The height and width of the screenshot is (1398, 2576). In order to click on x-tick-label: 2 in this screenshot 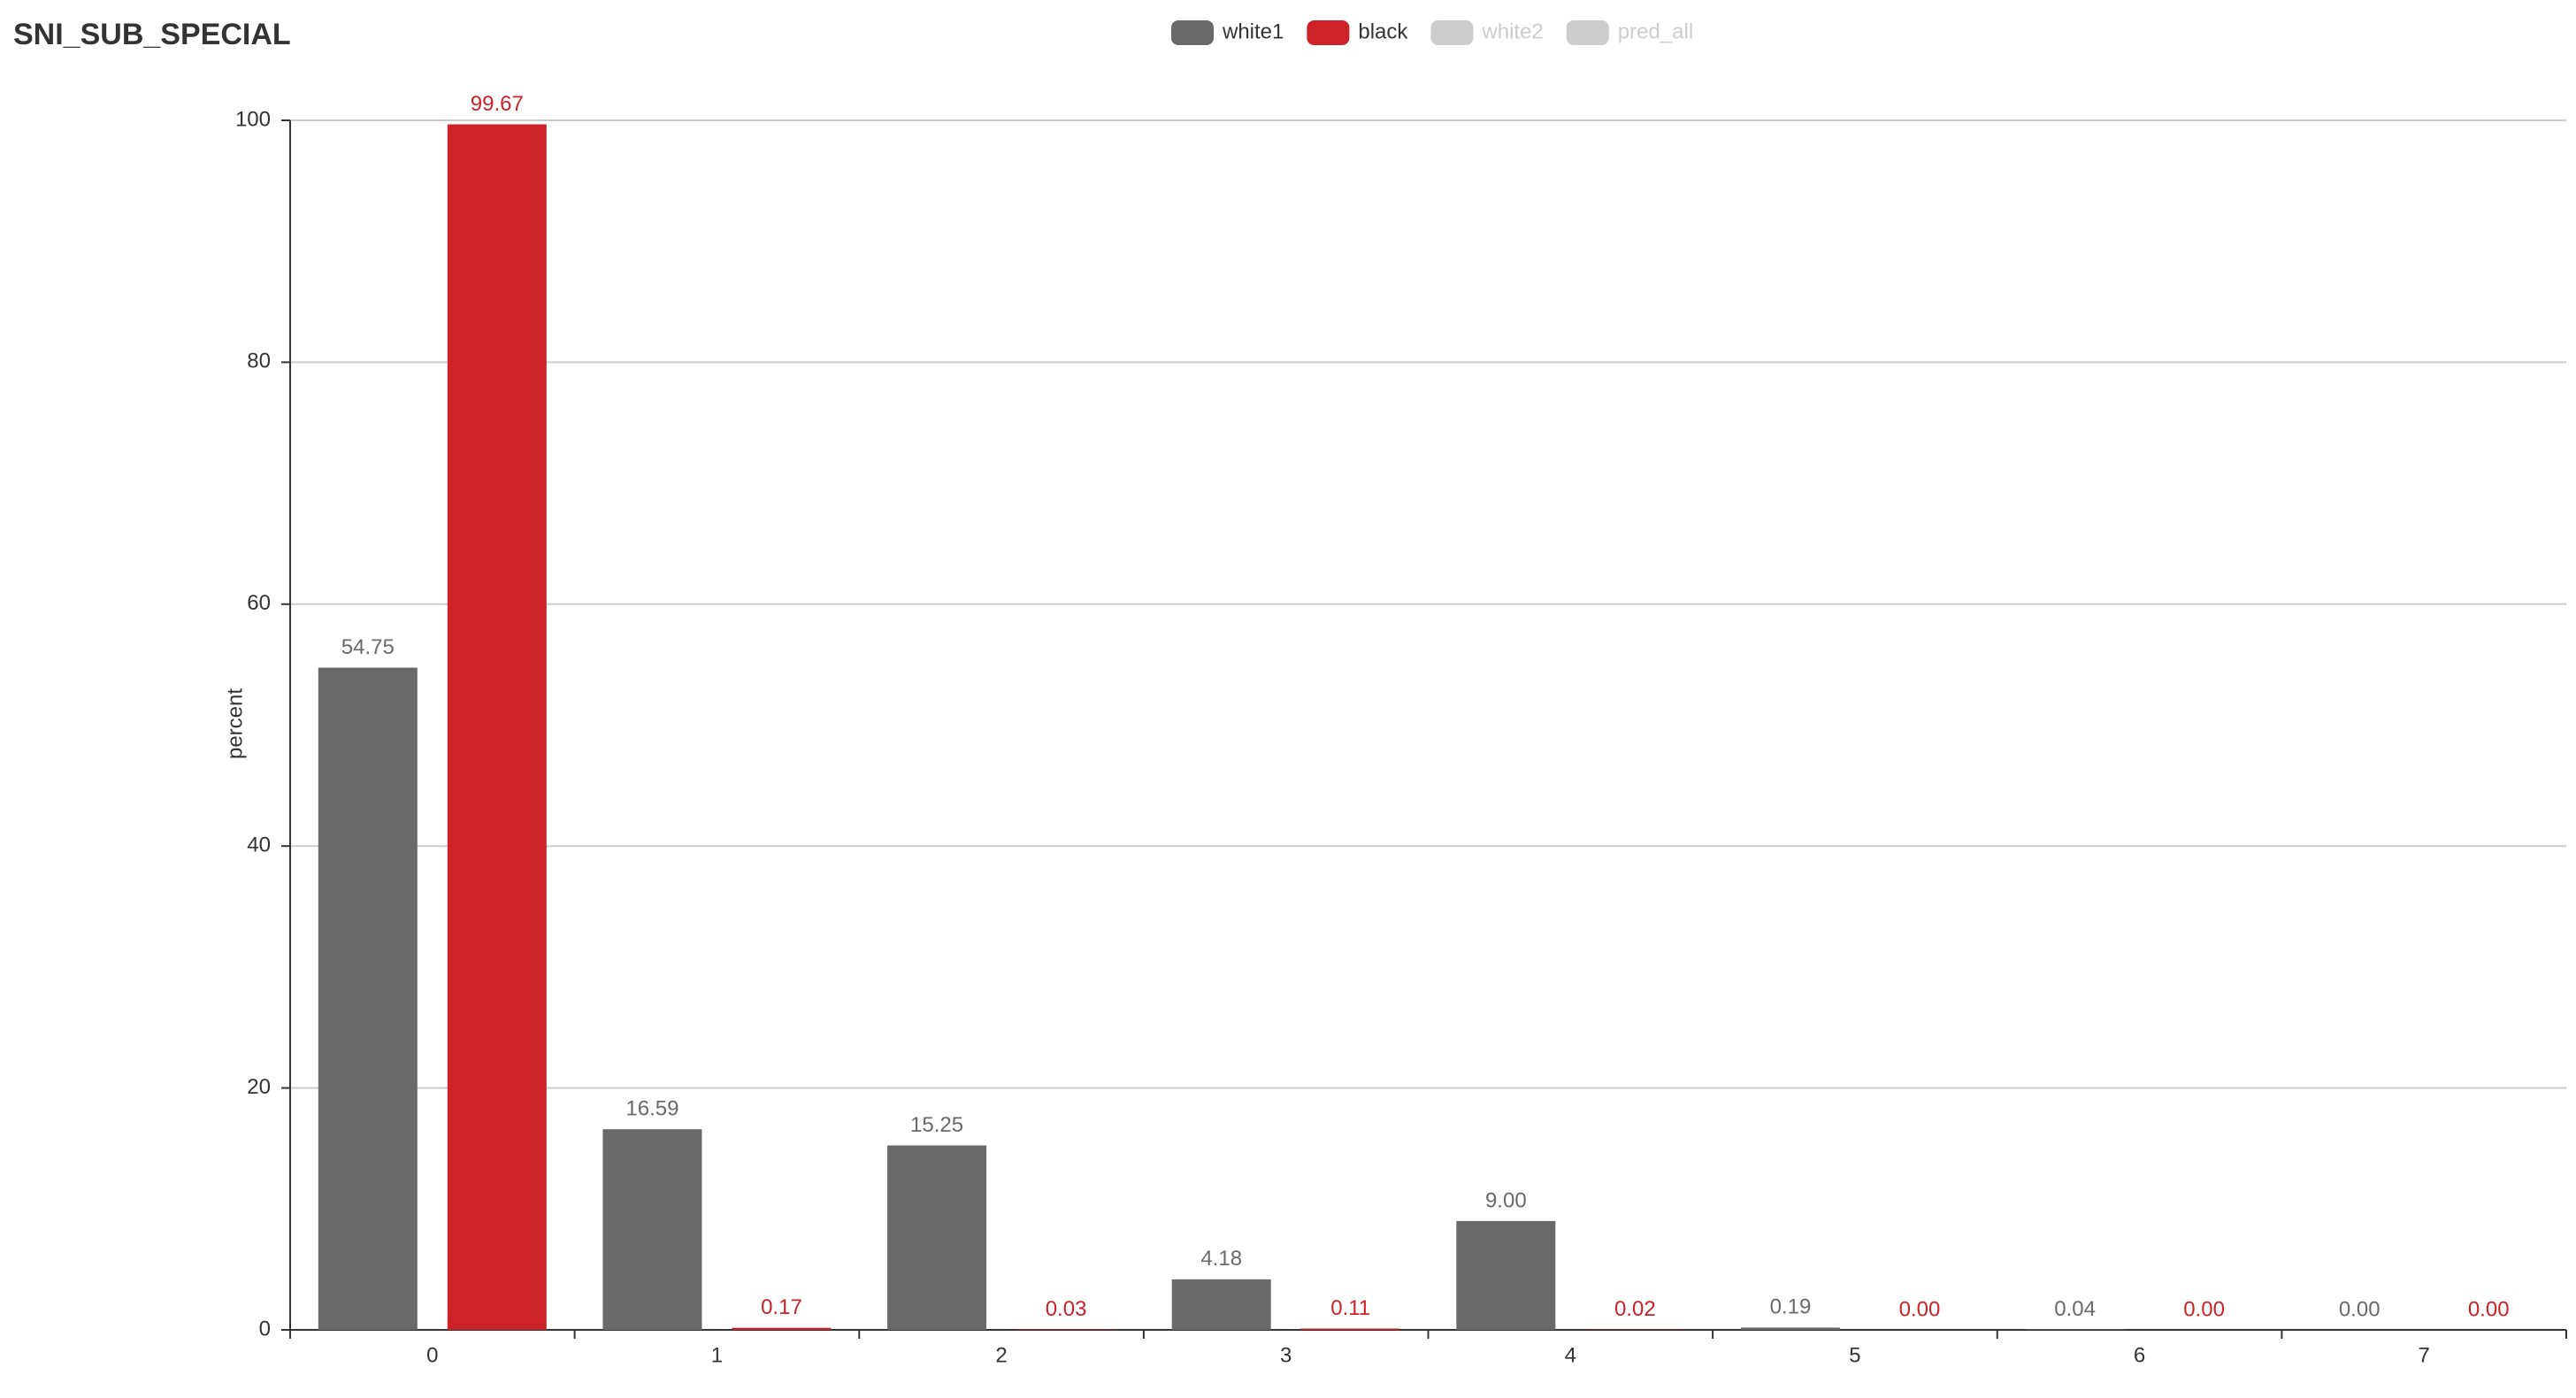, I will do `click(1001, 1355)`.